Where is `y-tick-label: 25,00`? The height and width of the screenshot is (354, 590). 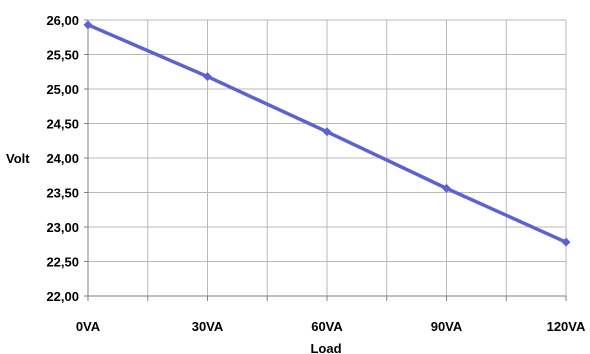 y-tick-label: 25,00 is located at coordinates (62, 89).